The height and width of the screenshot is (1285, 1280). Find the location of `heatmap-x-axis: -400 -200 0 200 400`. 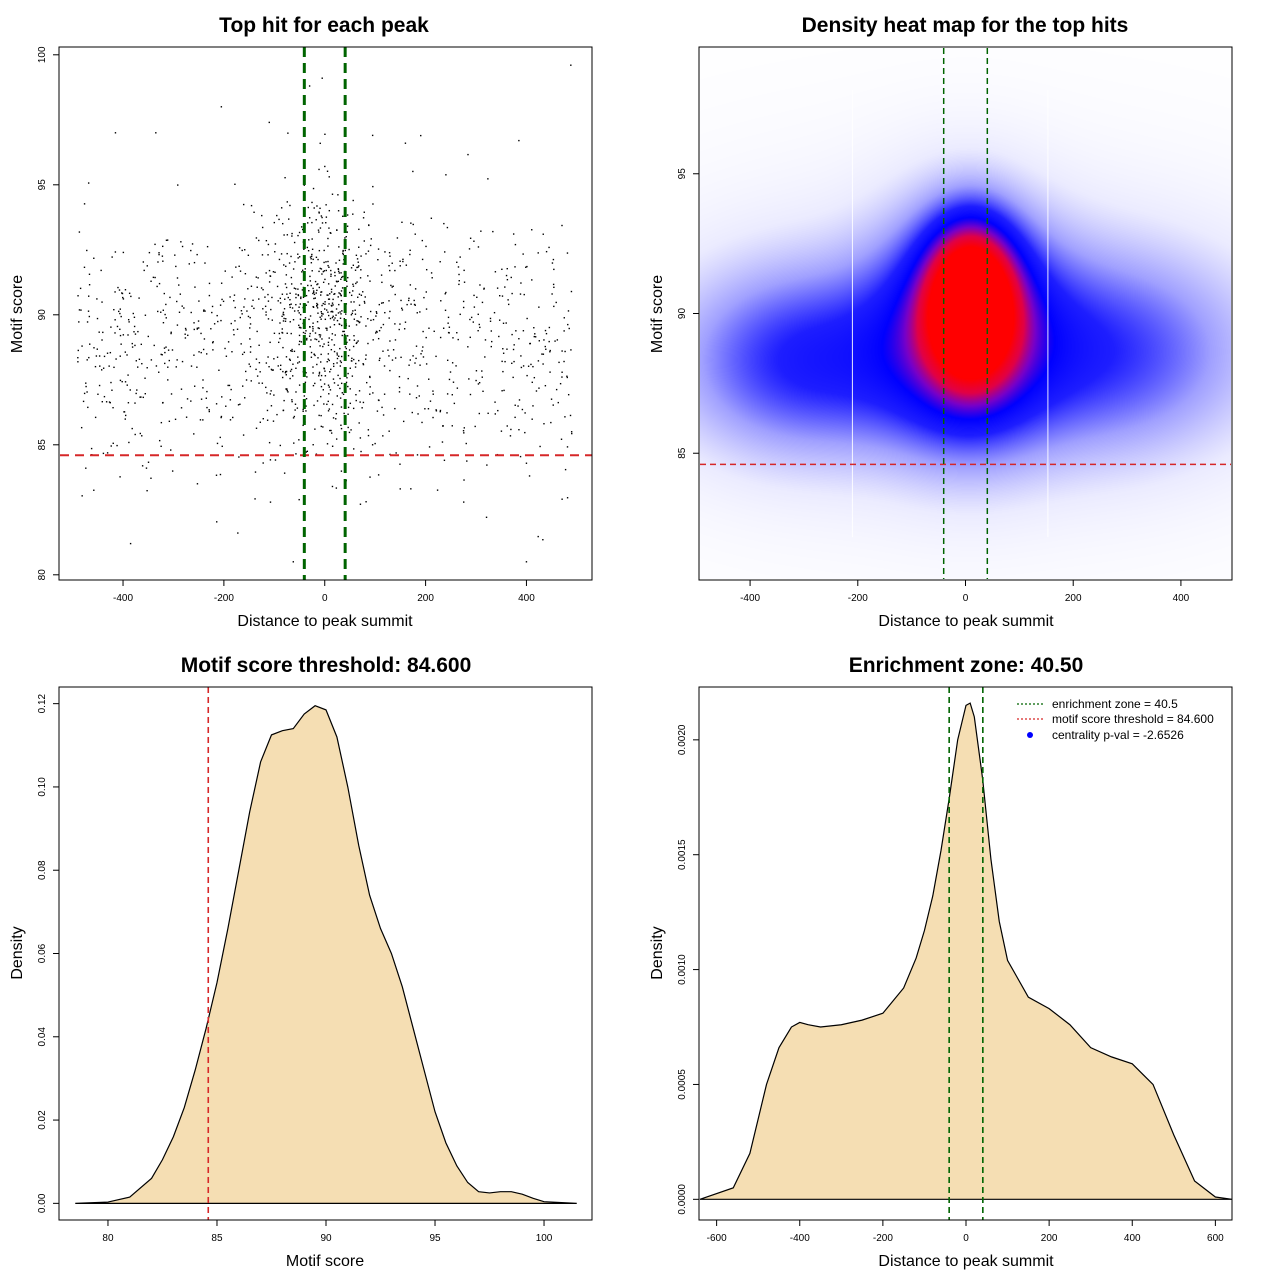

heatmap-x-axis: -400 -200 0 200 400 is located at coordinates (965, 591).